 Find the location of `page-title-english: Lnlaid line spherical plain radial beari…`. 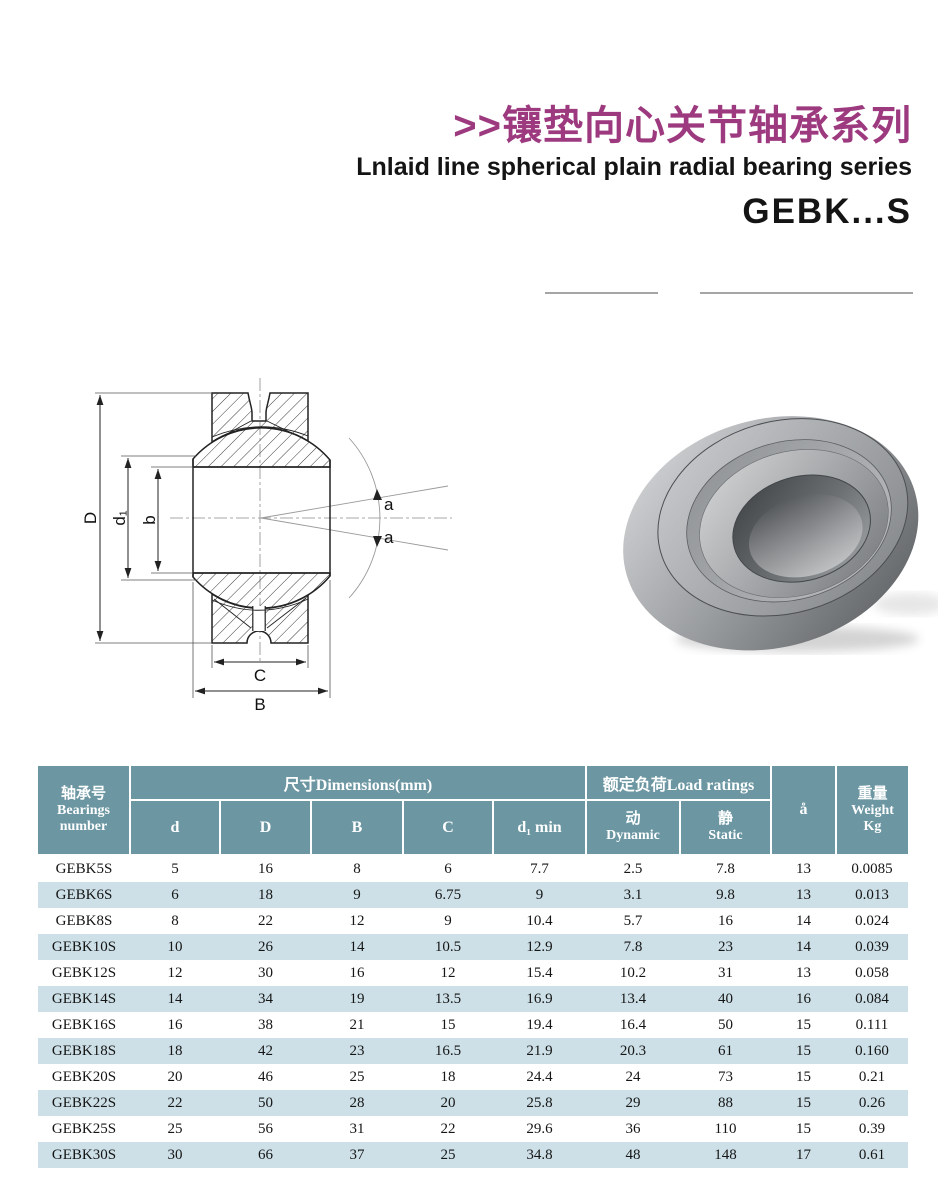

page-title-english: Lnlaid line spherical plain radial beari… is located at coordinates (634, 167).